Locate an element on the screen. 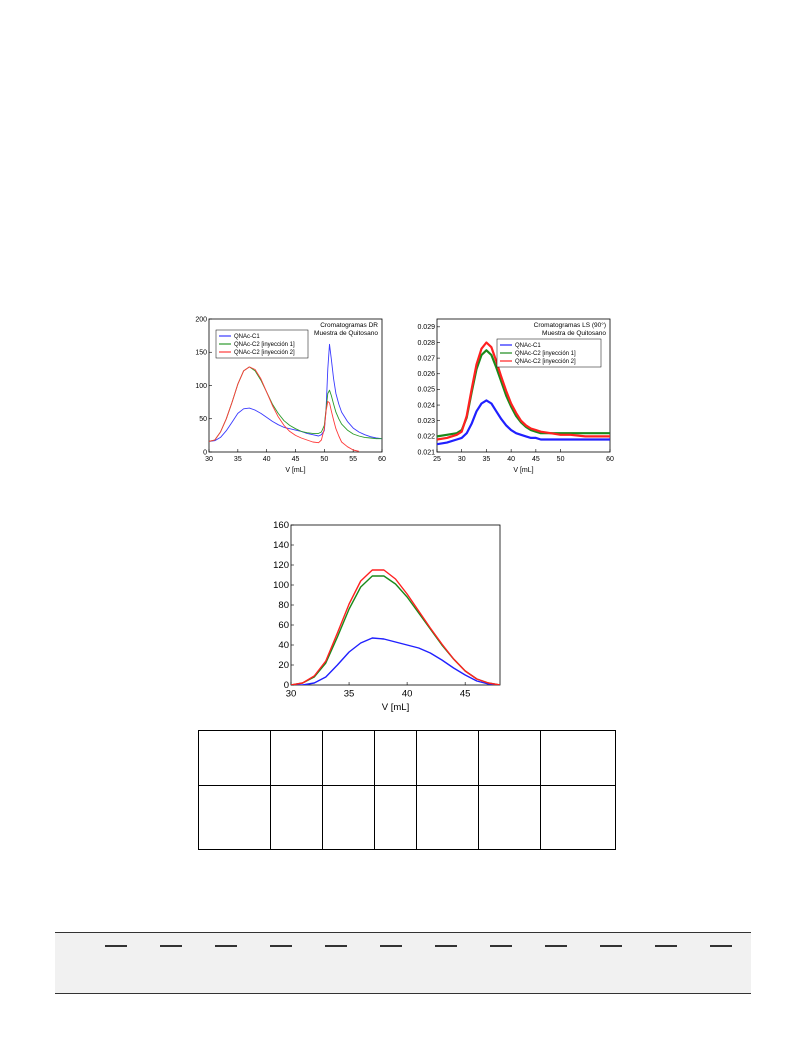 This screenshot has height=1057, width=793. y-tick-label: 0.022 is located at coordinates (426, 437).